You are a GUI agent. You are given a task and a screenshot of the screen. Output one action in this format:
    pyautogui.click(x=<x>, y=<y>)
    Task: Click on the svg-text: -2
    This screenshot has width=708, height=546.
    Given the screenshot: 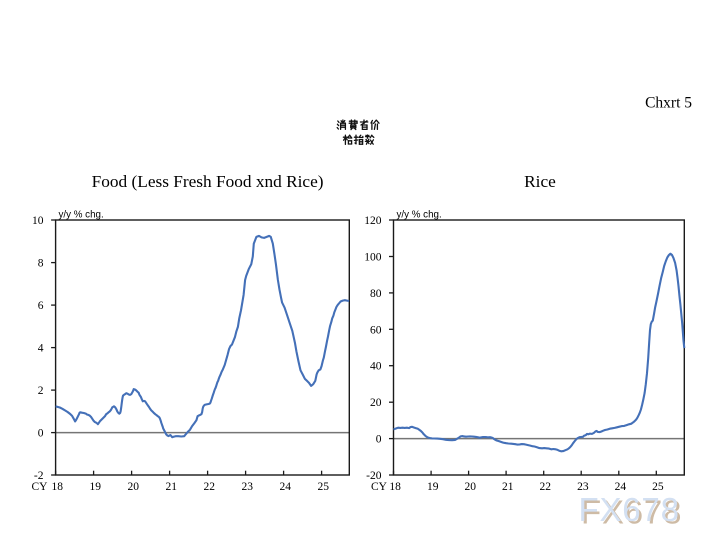 What is the action you would take?
    pyautogui.click(x=39, y=476)
    